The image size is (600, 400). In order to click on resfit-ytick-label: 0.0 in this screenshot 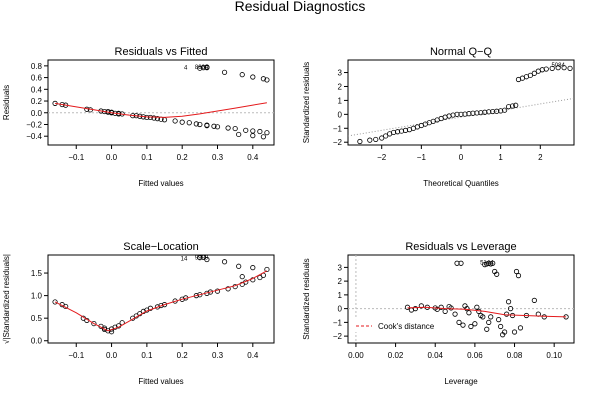, I will do `click(37, 113)`.